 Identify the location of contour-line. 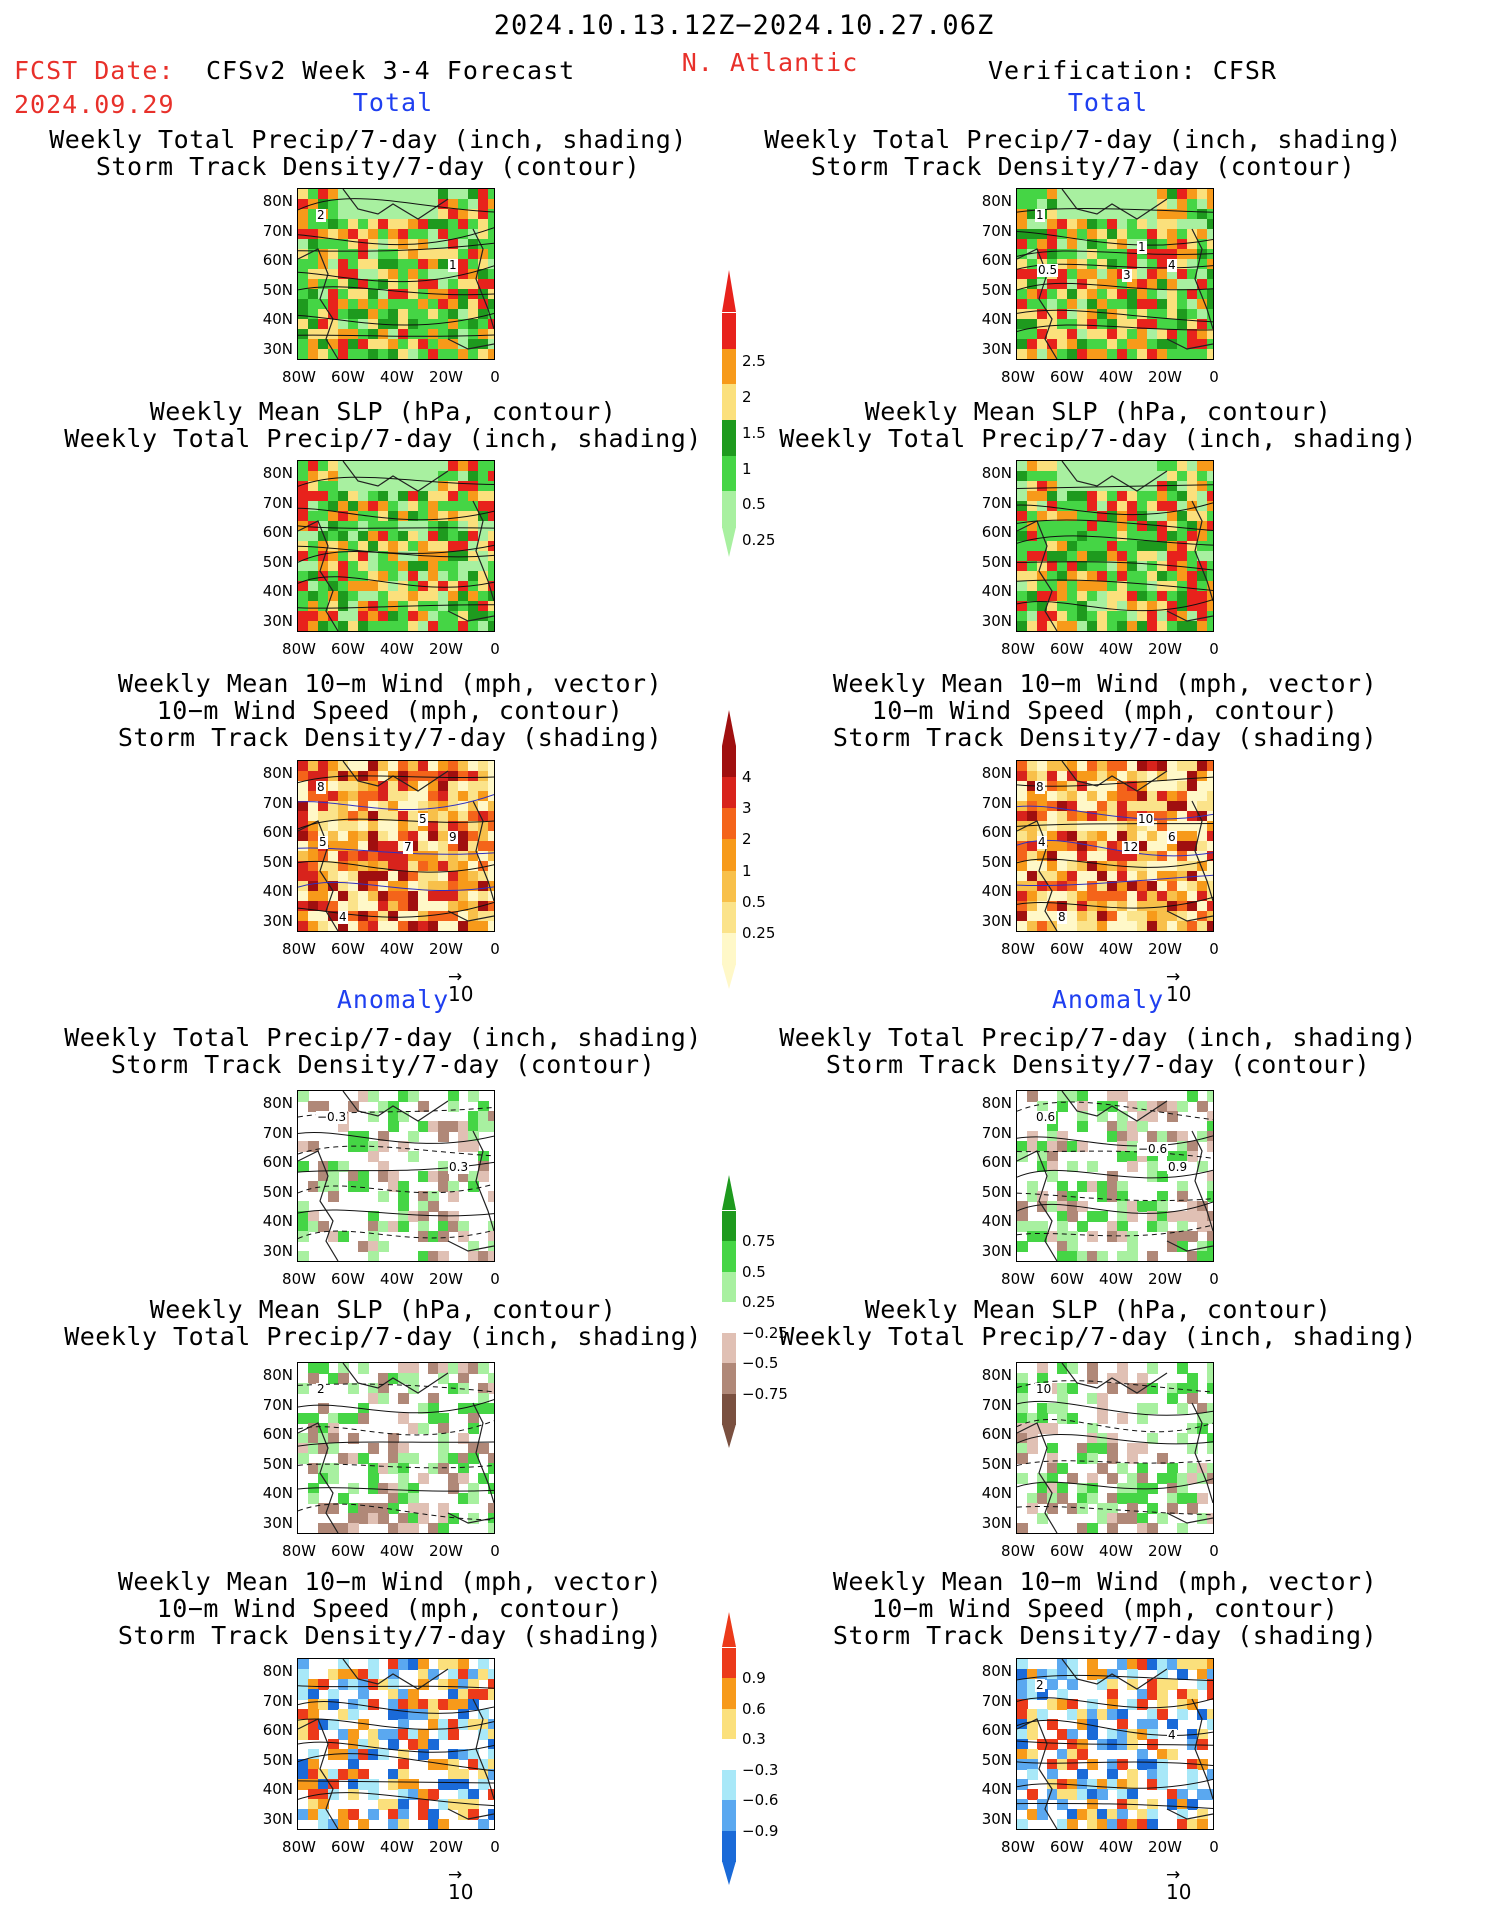
(396, 1444).